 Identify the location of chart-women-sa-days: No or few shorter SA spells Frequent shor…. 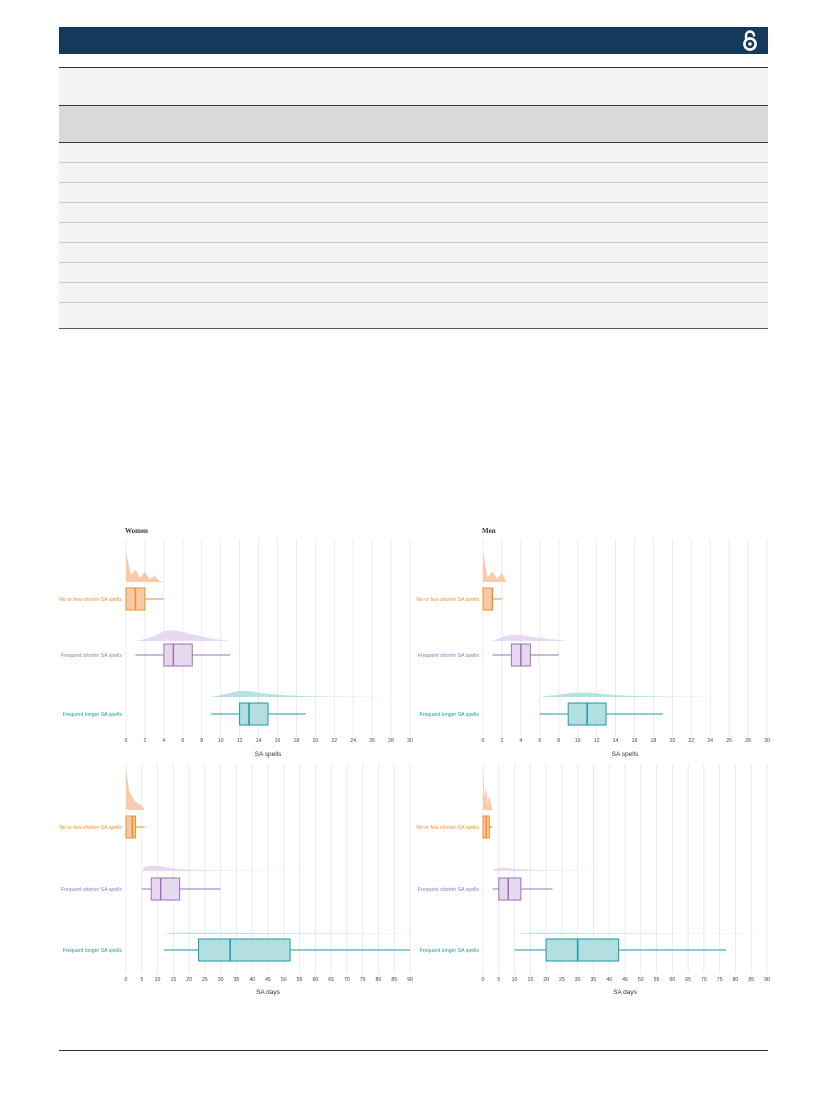
(236, 880).